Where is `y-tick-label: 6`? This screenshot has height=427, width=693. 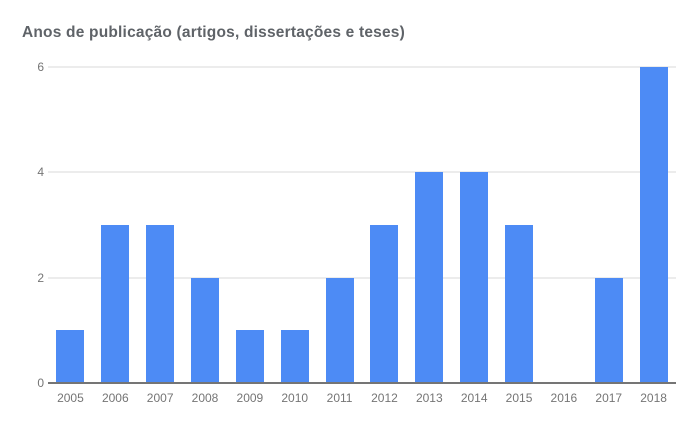
y-tick-label: 6 is located at coordinates (40, 67).